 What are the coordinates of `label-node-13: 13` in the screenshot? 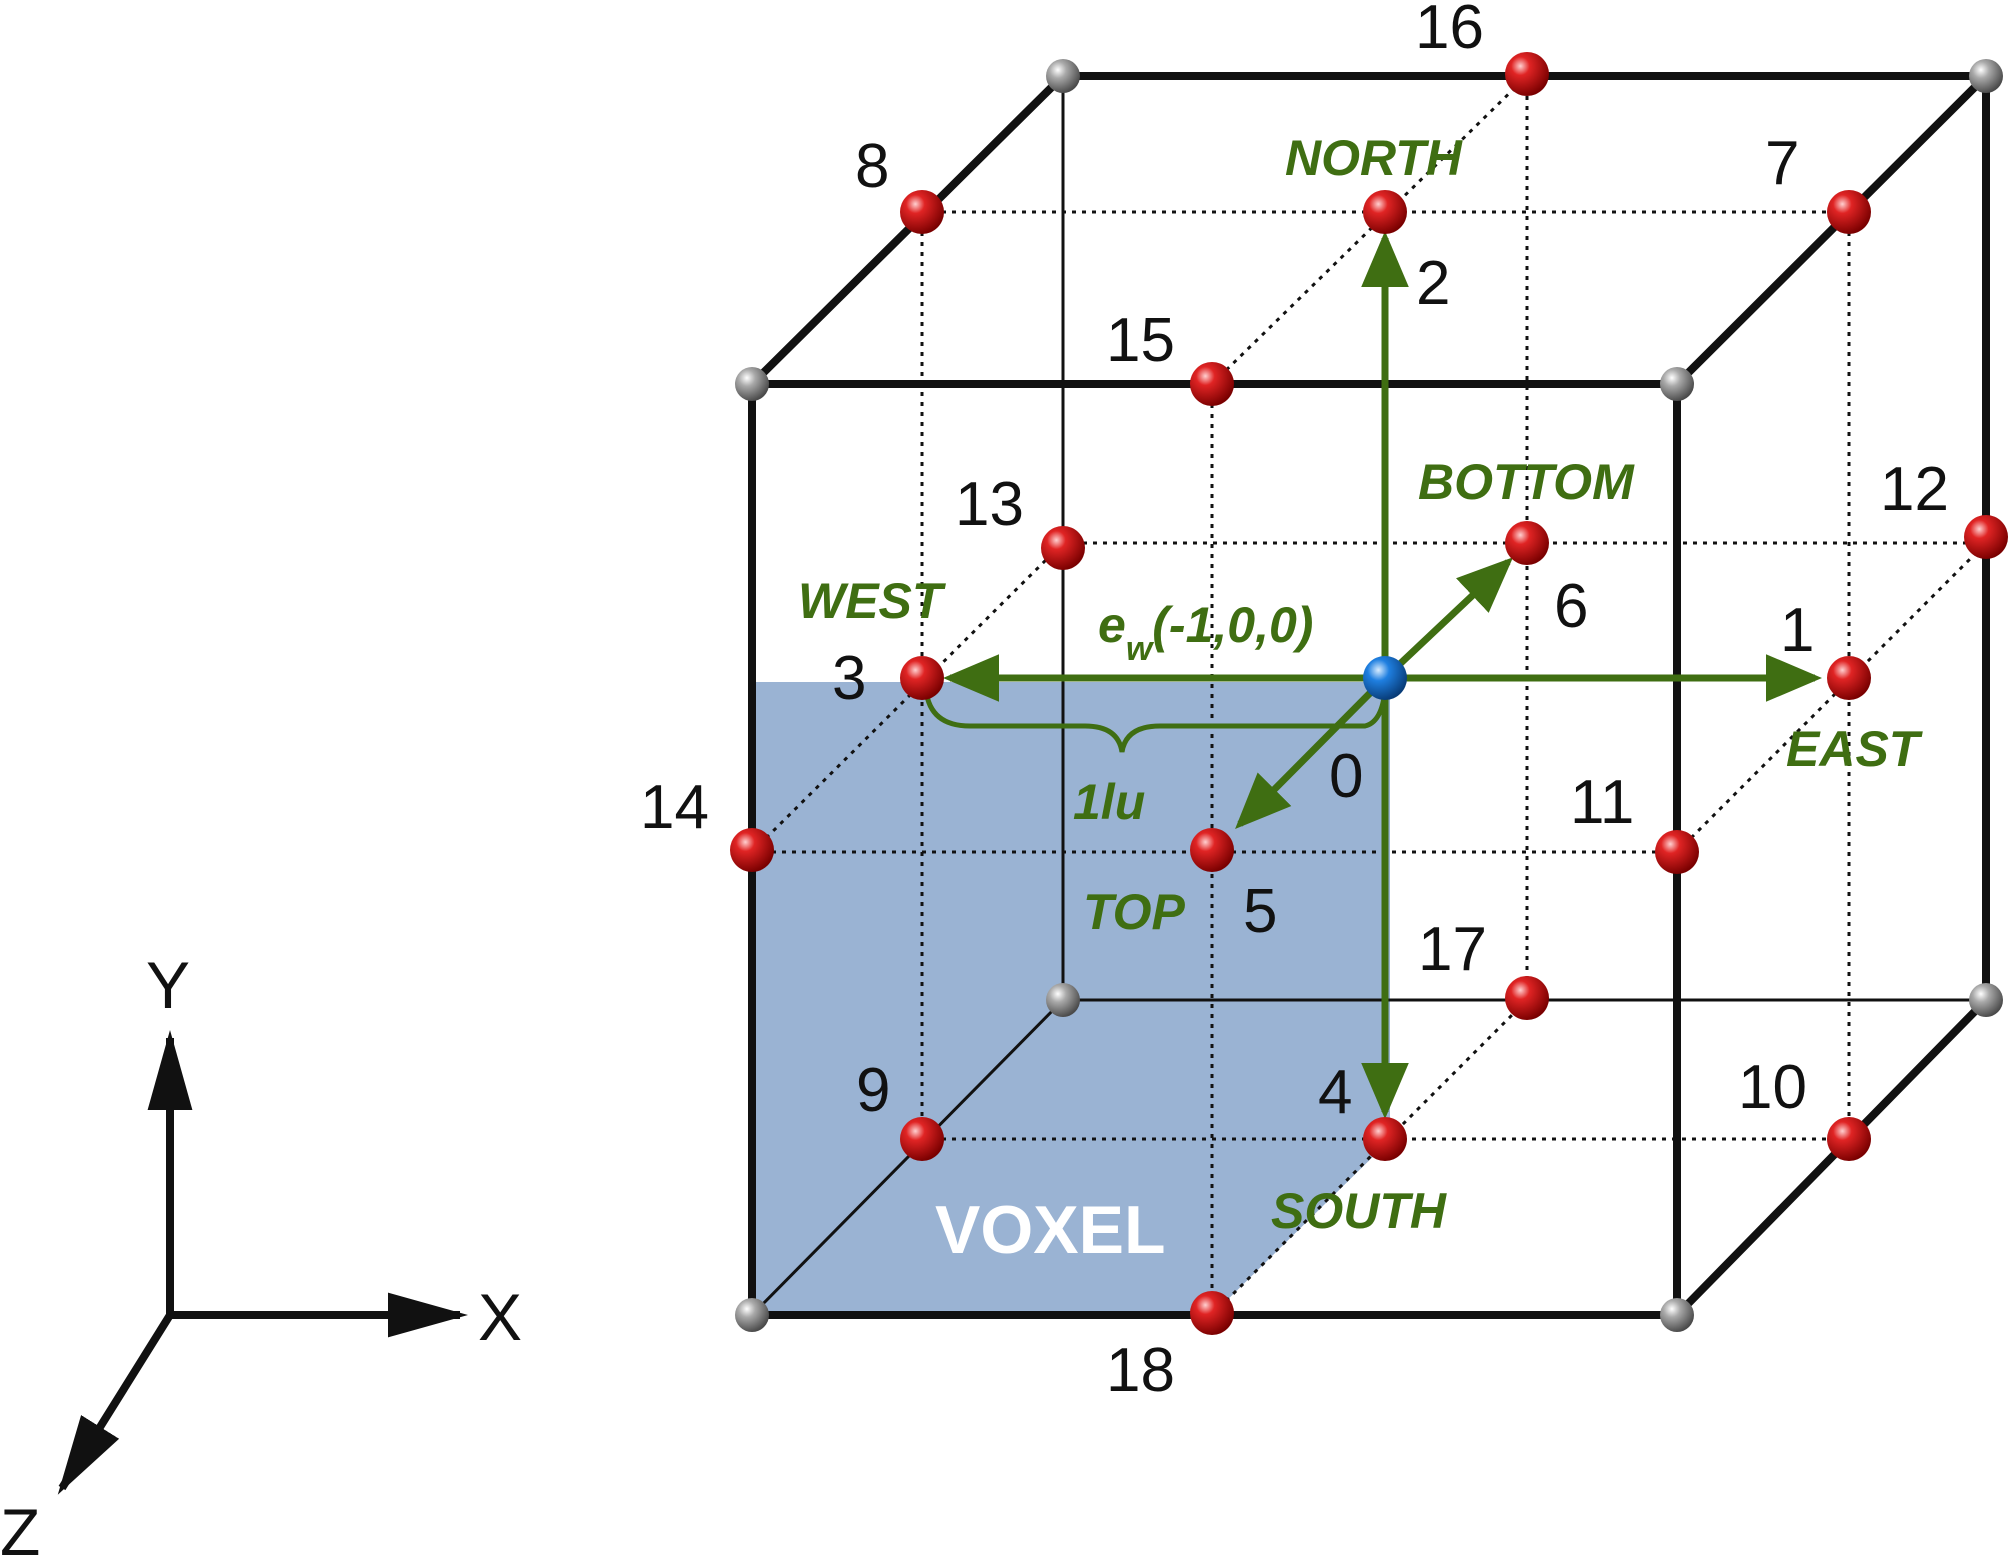 It's located at (989, 504).